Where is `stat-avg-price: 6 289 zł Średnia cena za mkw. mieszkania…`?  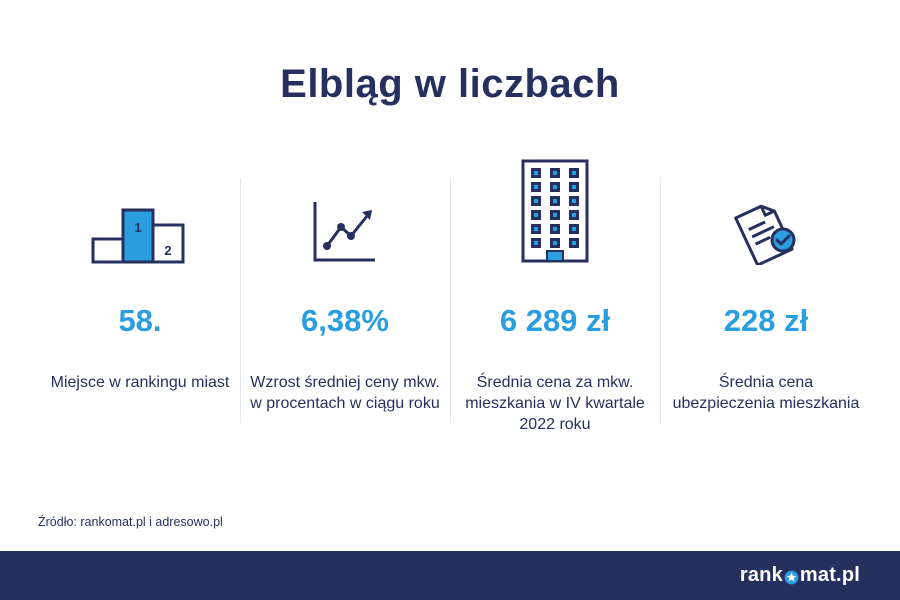
stat-avg-price: 6 289 zł Średnia cena za mkw. mieszkania… is located at coordinates (555, 296).